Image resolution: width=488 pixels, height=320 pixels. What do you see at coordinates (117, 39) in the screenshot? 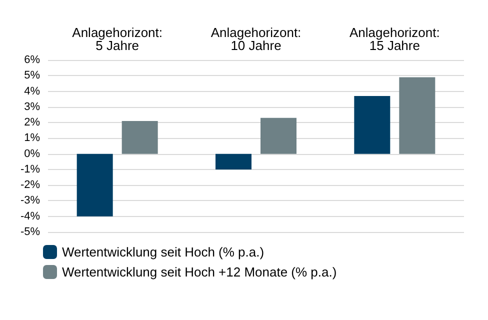
I see `x-tick-label: Anlagehorizont: 5 Jahre` at bounding box center [117, 39].